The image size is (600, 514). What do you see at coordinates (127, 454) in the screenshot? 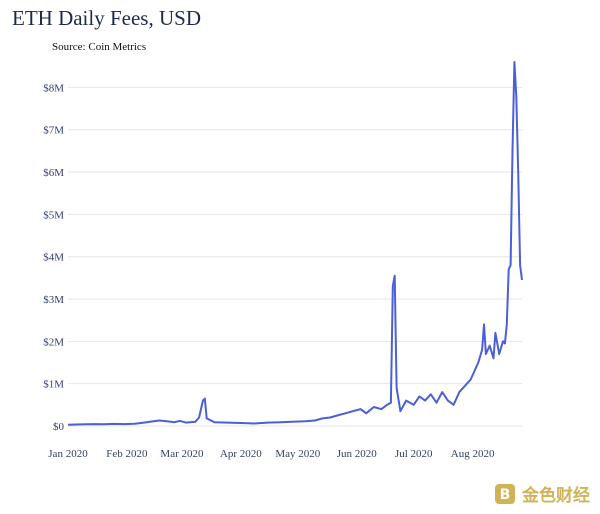
I see `x-tick-label: Feb 2020` at bounding box center [127, 454].